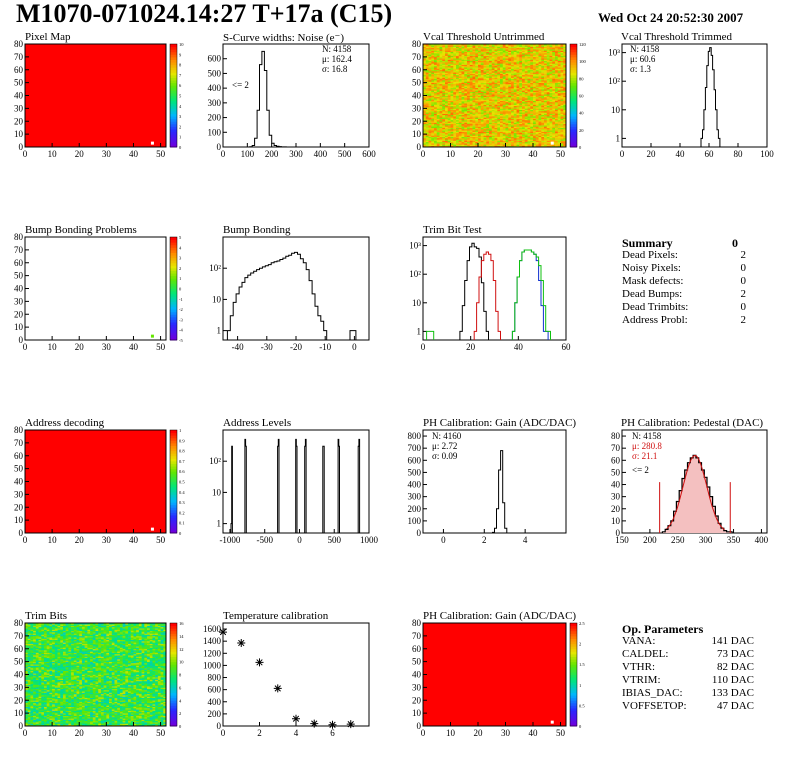 The image size is (796, 772). Describe the element at coordinates (19, 301) in the screenshot. I see `y-tick-label: 30` at that location.